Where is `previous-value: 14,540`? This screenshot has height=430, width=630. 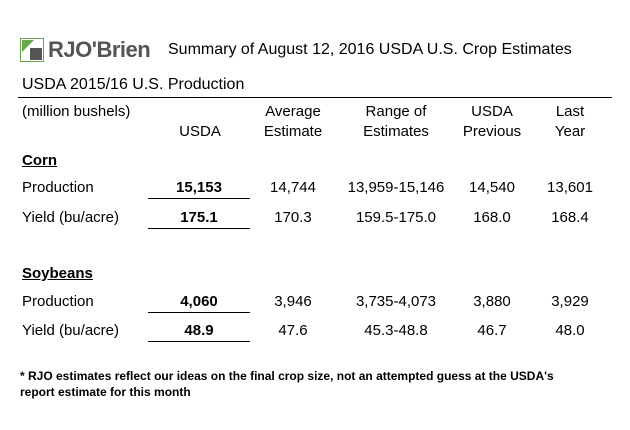
previous-value: 14,540 is located at coordinates (492, 187).